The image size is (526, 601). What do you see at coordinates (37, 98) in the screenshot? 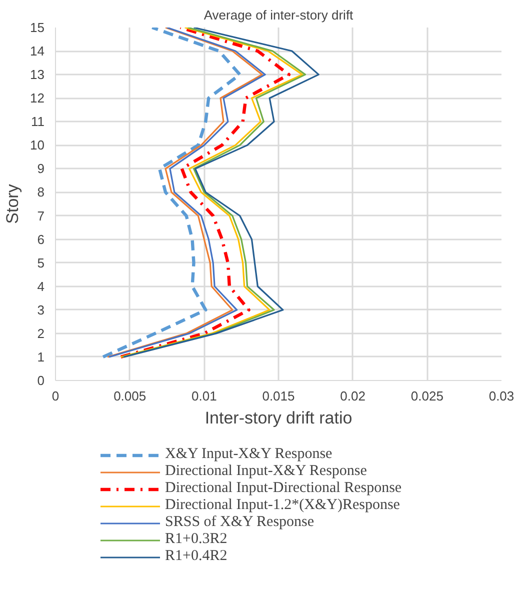
I see `y-tick-label: 12` at bounding box center [37, 98].